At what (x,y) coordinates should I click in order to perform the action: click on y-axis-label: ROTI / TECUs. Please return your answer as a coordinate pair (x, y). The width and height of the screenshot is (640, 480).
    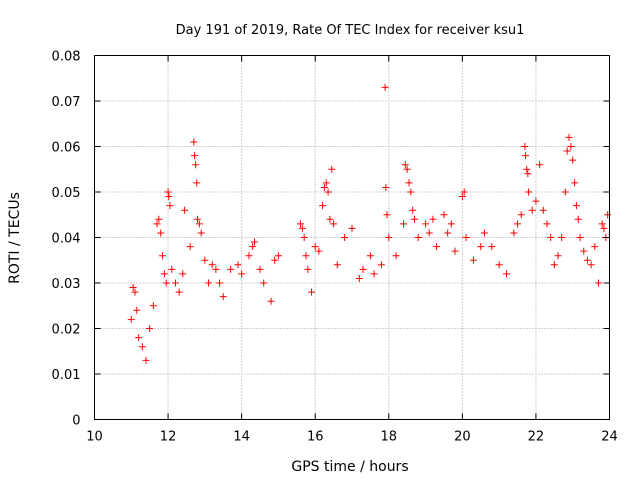
    Looking at the image, I should click on (15, 238).